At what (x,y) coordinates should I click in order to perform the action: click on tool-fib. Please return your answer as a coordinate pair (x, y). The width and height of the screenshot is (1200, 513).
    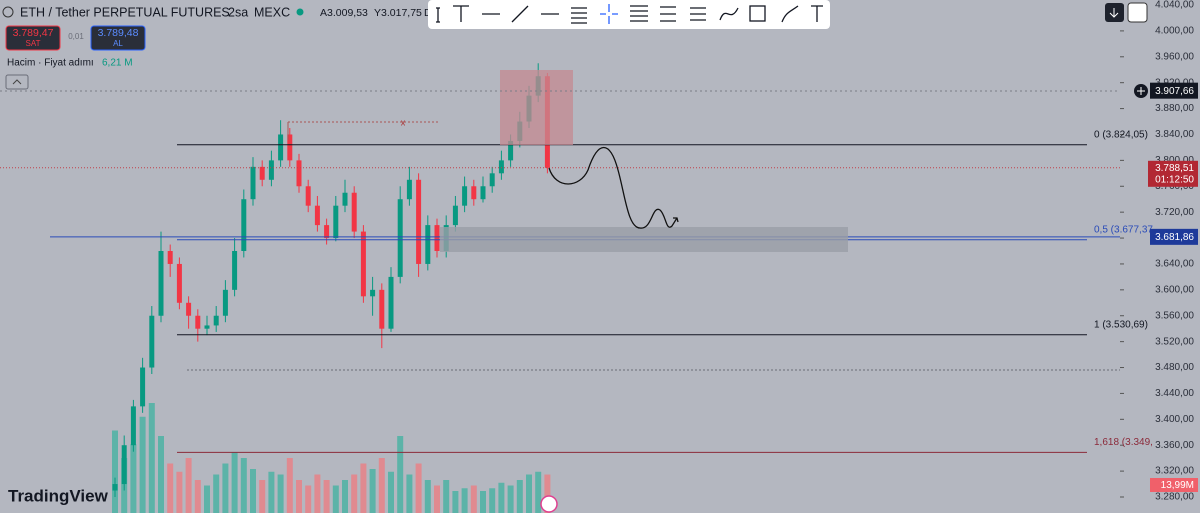
    Looking at the image, I should click on (579, 15).